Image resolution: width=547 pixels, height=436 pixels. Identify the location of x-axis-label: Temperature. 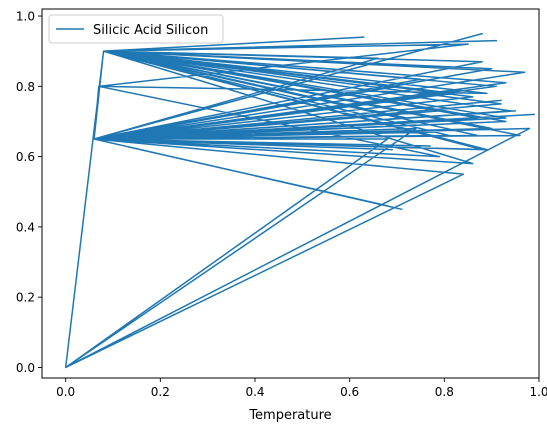
(289, 415).